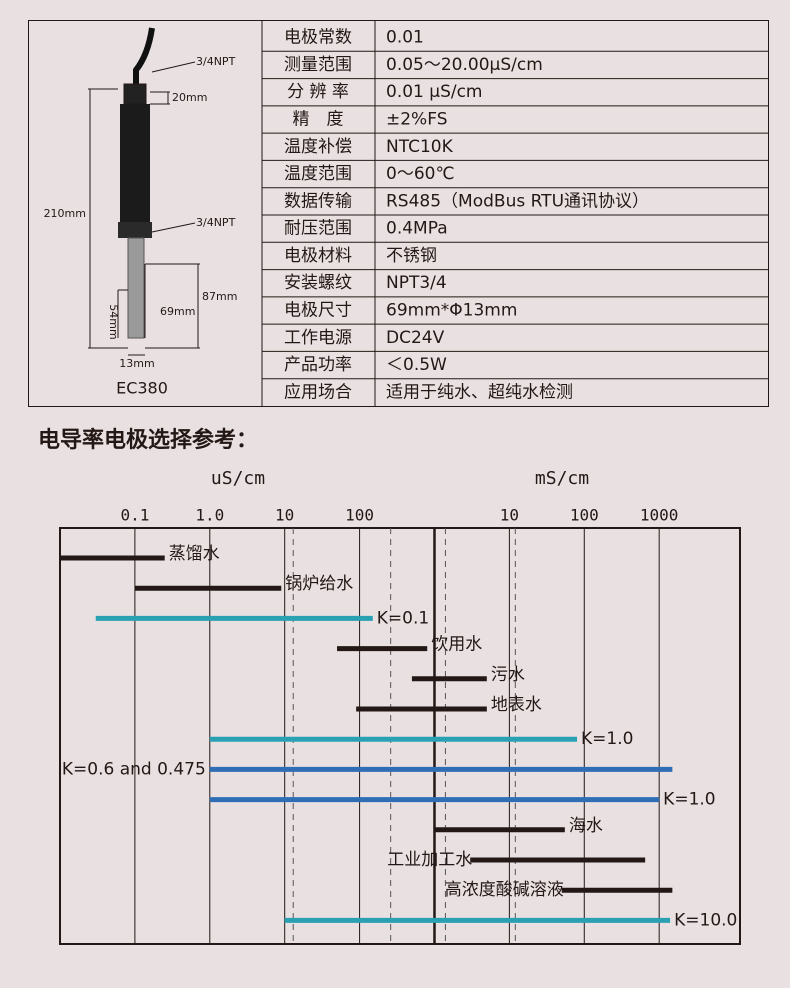  I want to click on range-label: 污水, so click(508, 675).